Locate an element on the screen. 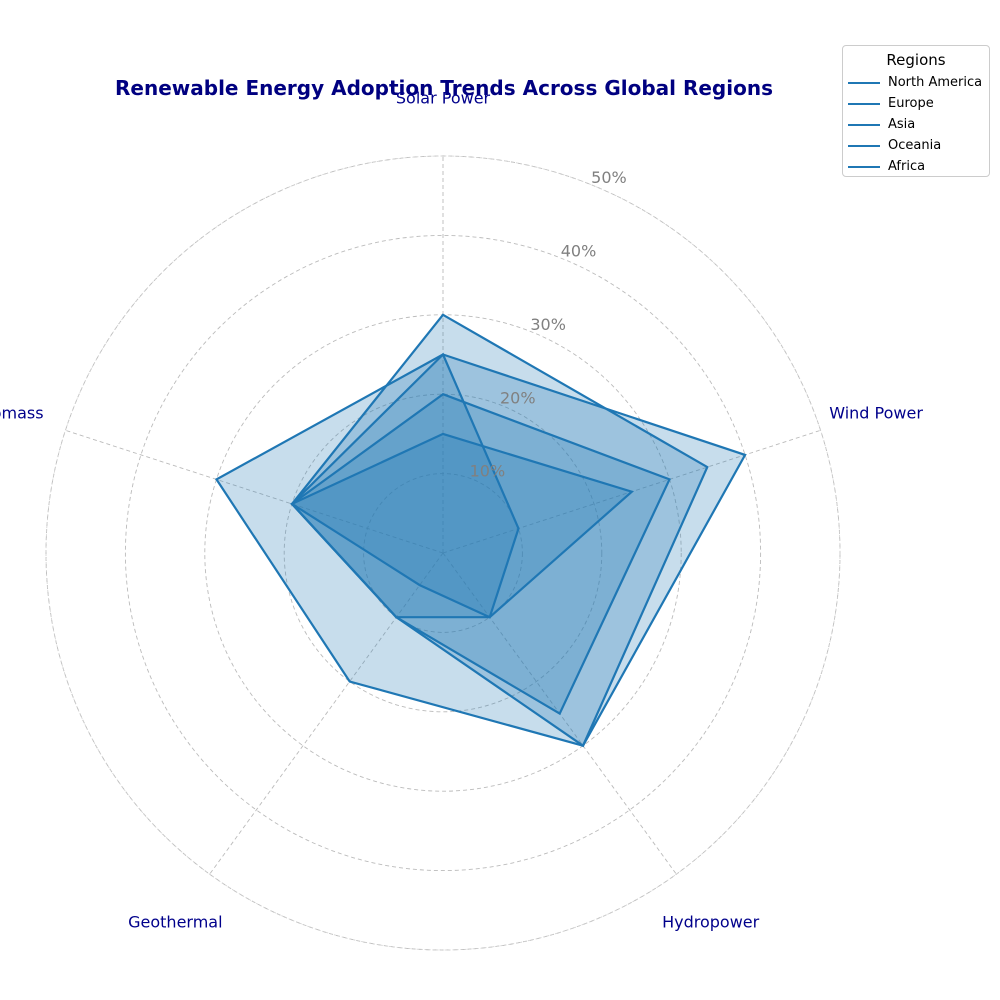  legend-item: Africa is located at coordinates (916, 166).